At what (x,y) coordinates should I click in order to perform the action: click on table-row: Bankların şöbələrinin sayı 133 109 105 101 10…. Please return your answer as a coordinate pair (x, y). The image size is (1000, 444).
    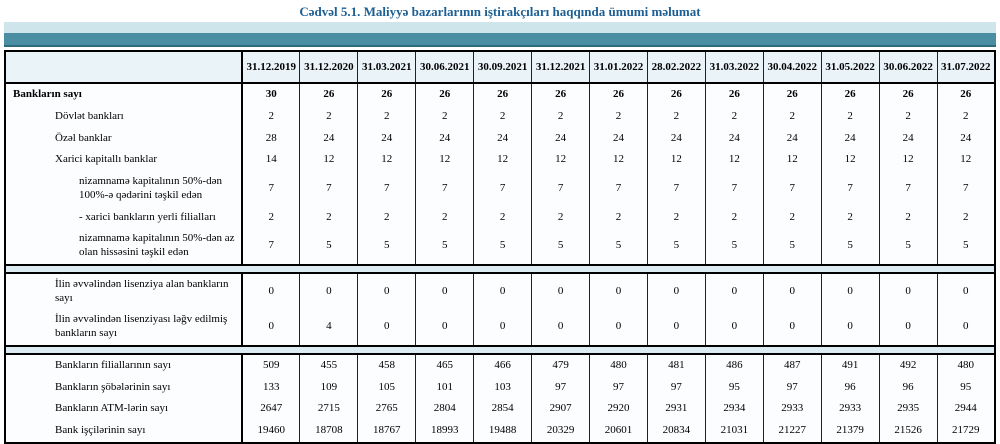
    Looking at the image, I should click on (500, 387).